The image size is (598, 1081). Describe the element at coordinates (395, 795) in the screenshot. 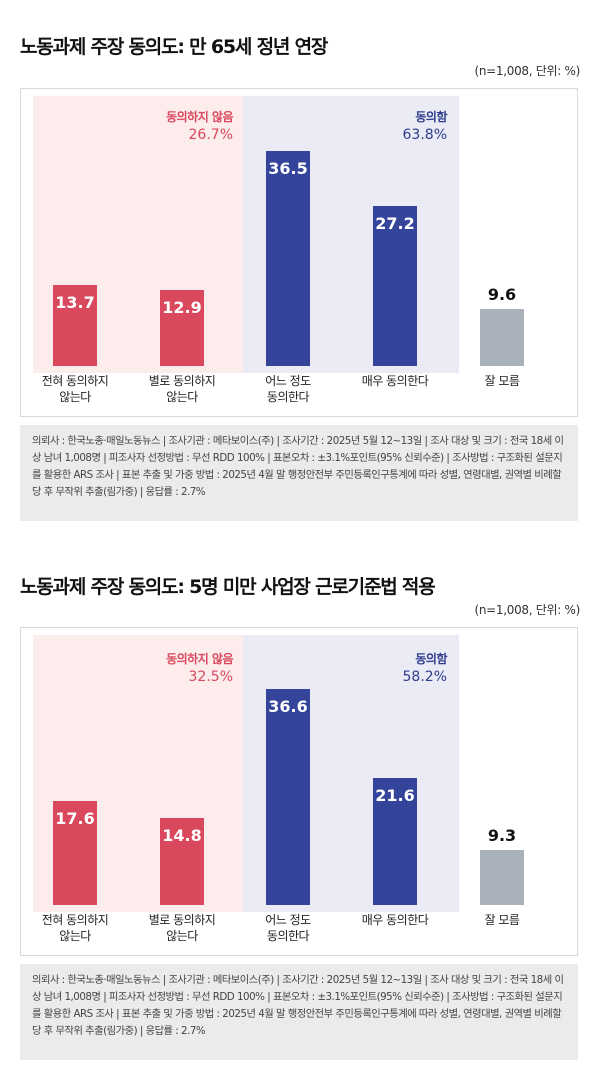

I see `bar-value-label: 21.6` at that location.